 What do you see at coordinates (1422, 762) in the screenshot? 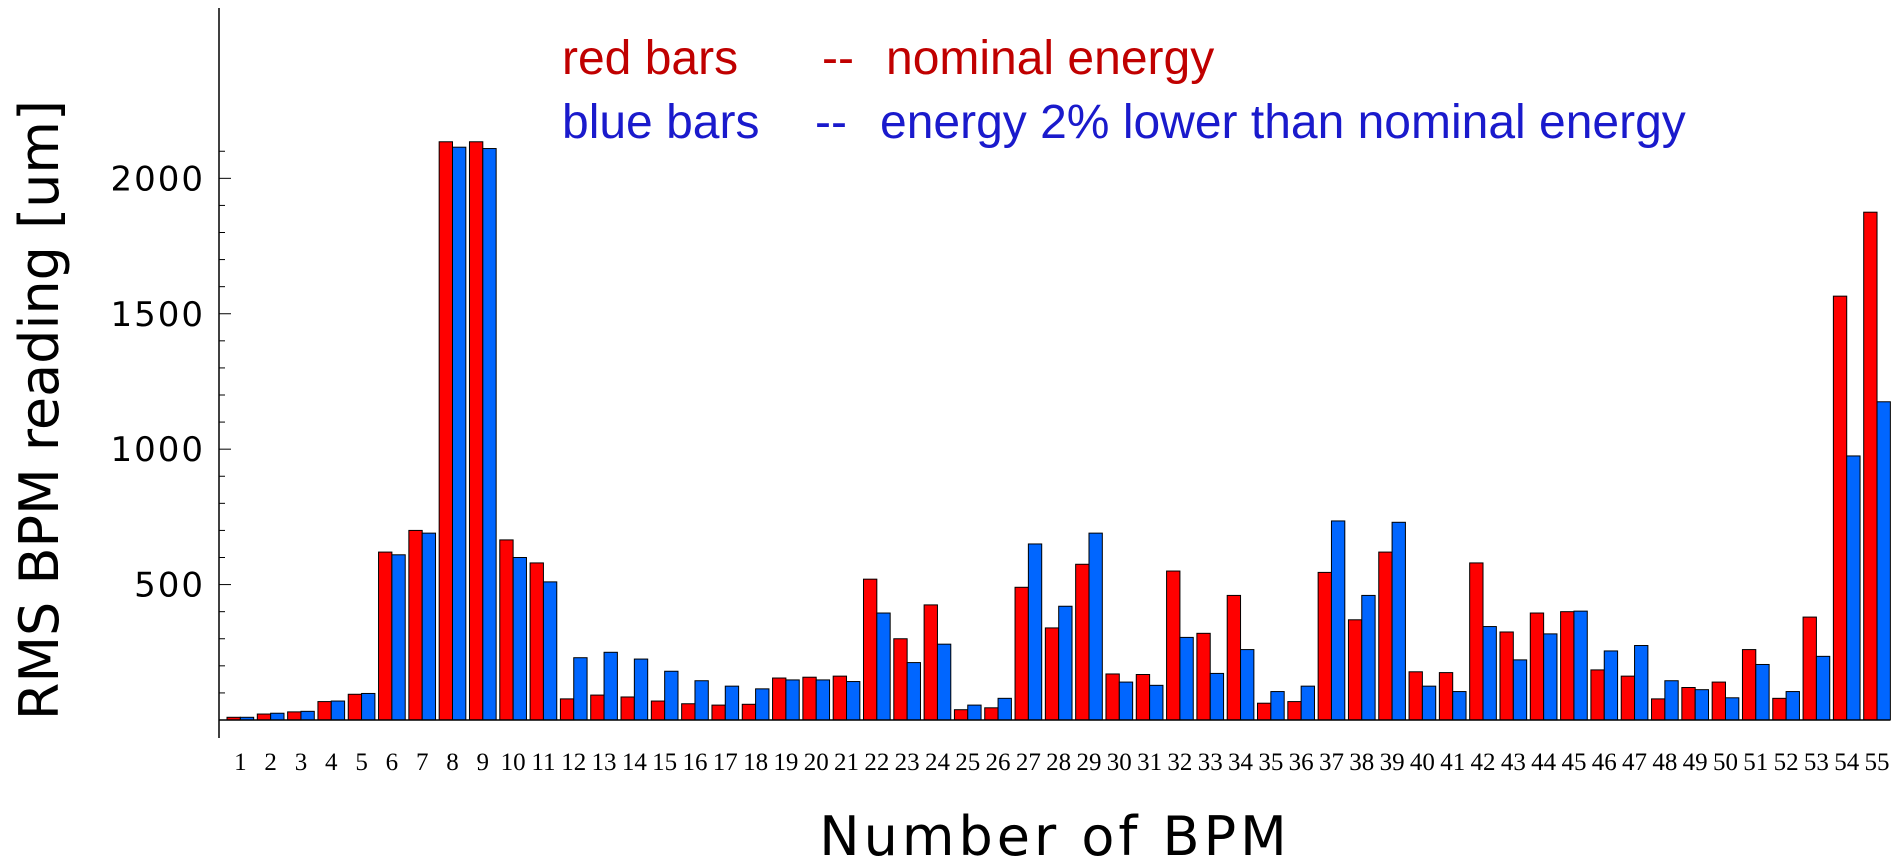
I see `x-tick-label-40: 40` at bounding box center [1422, 762].